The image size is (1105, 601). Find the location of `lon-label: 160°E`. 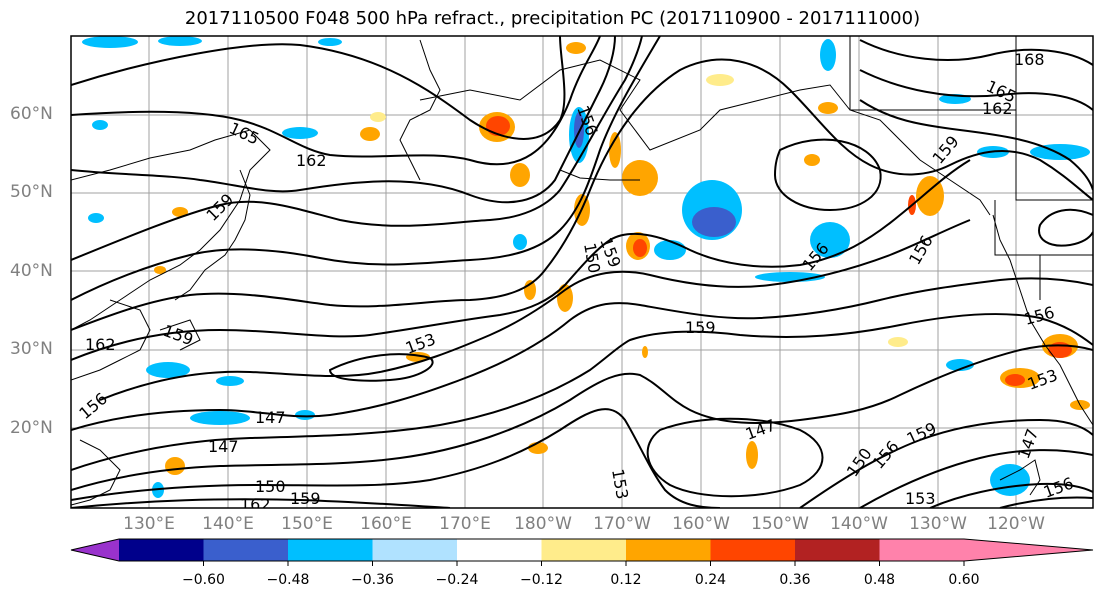

lon-label: 160°E is located at coordinates (386, 524).